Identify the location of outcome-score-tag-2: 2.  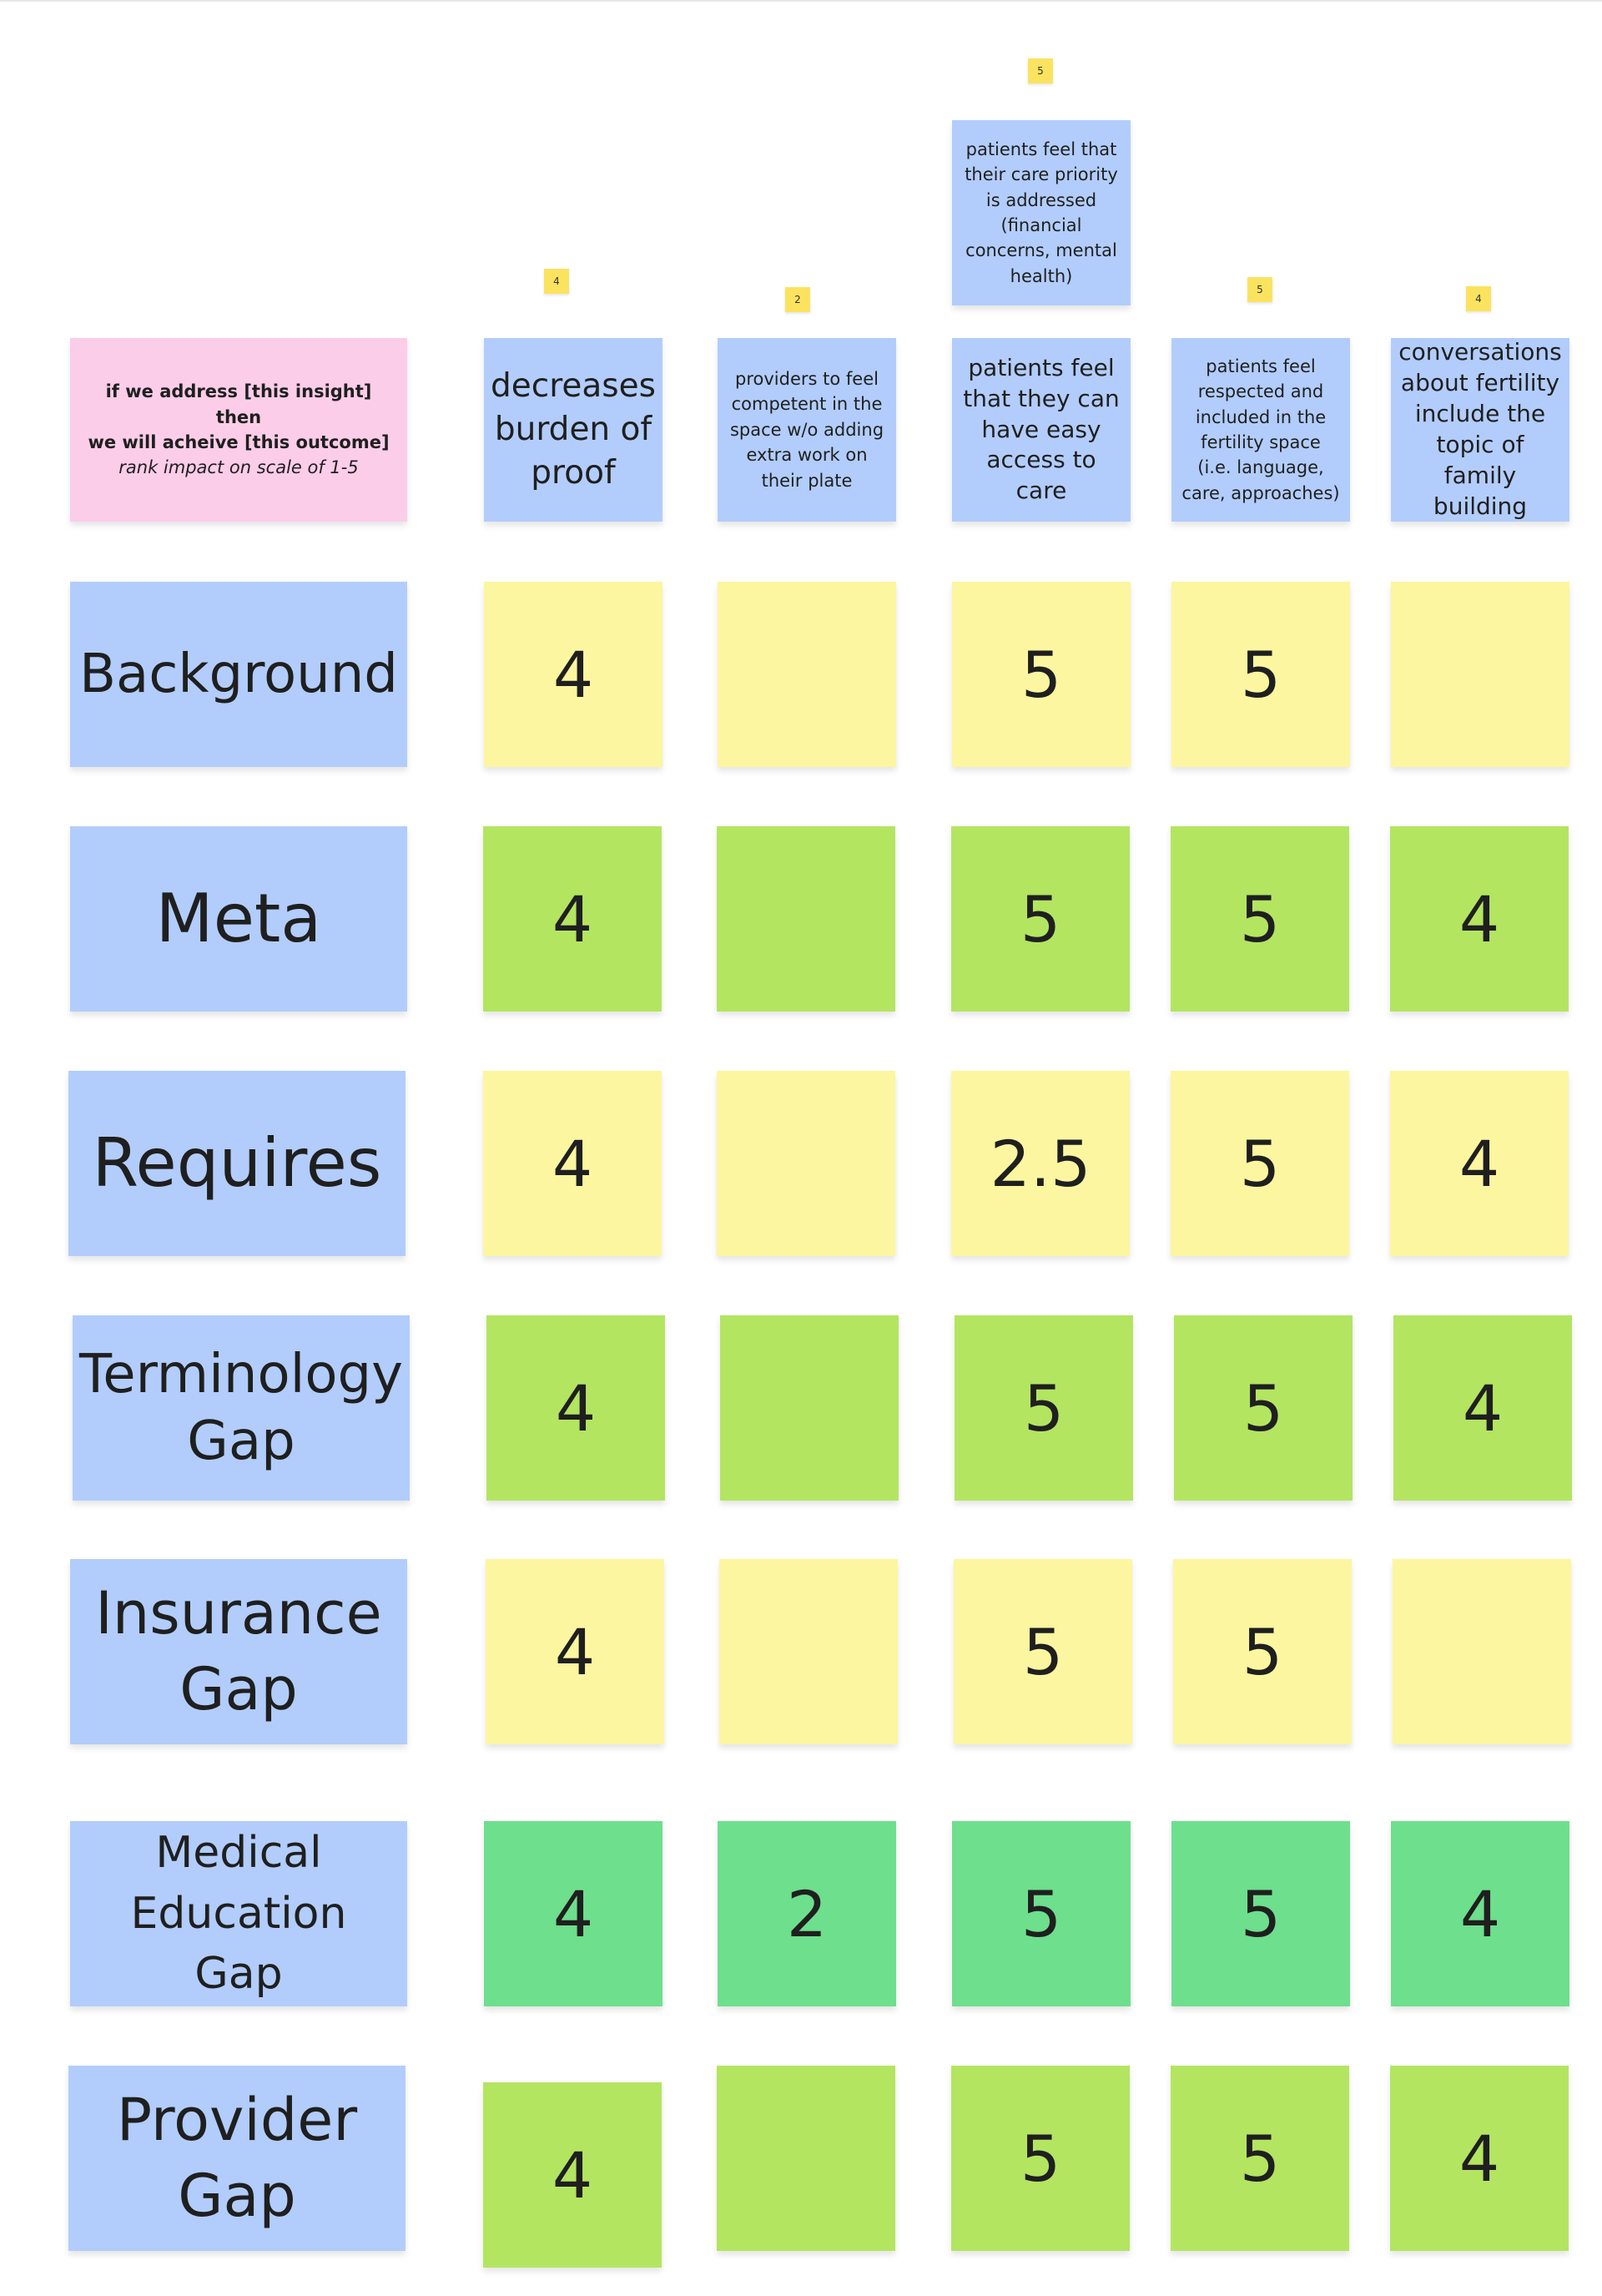
(797, 299).